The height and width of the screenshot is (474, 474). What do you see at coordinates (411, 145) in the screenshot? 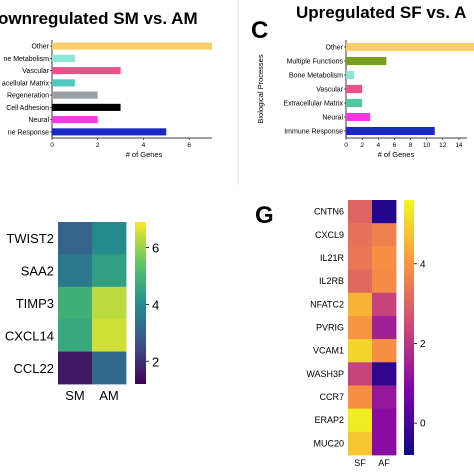
I see `panel-c-xtick-label: 8` at bounding box center [411, 145].